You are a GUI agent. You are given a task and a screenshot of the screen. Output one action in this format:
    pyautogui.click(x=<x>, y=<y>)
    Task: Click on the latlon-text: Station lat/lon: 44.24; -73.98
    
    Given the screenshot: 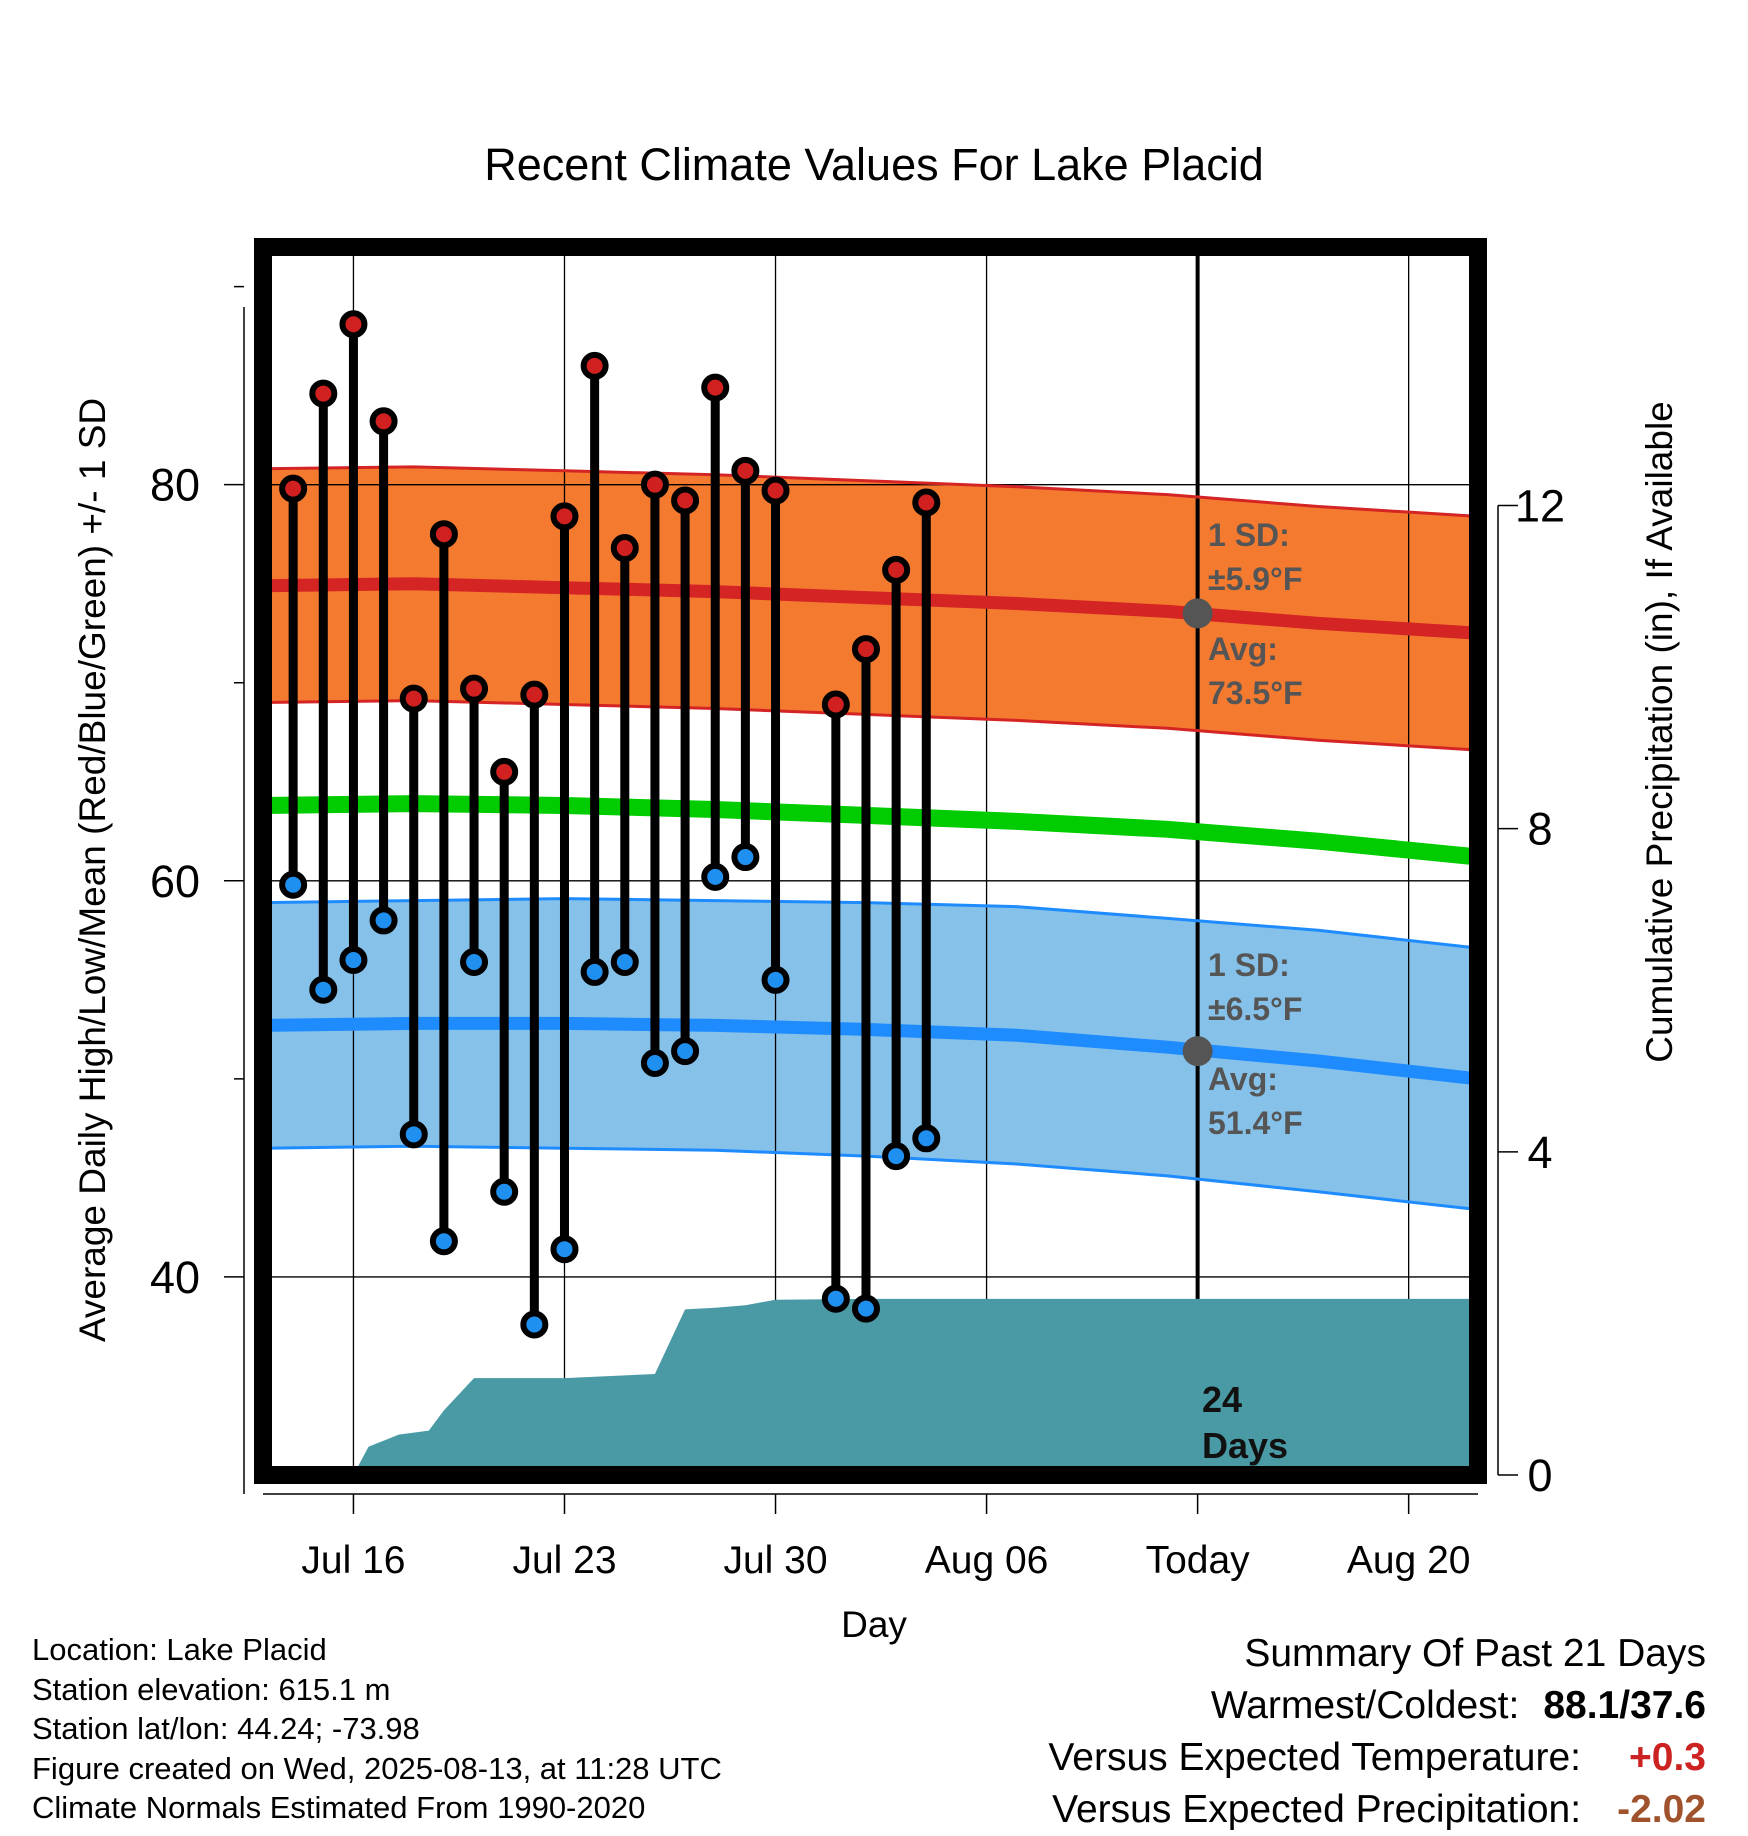 What is the action you would take?
    pyautogui.click(x=226, y=1728)
    